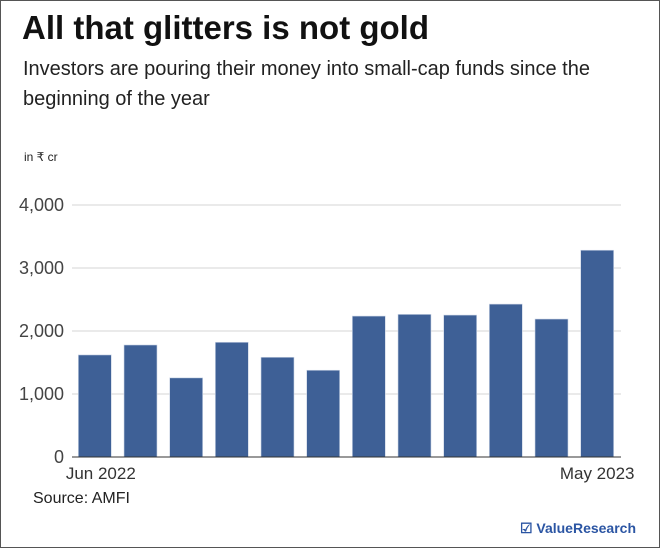 The width and height of the screenshot is (660, 548). Describe the element at coordinates (597, 353) in the screenshot. I see `bar-may-2023` at that location.